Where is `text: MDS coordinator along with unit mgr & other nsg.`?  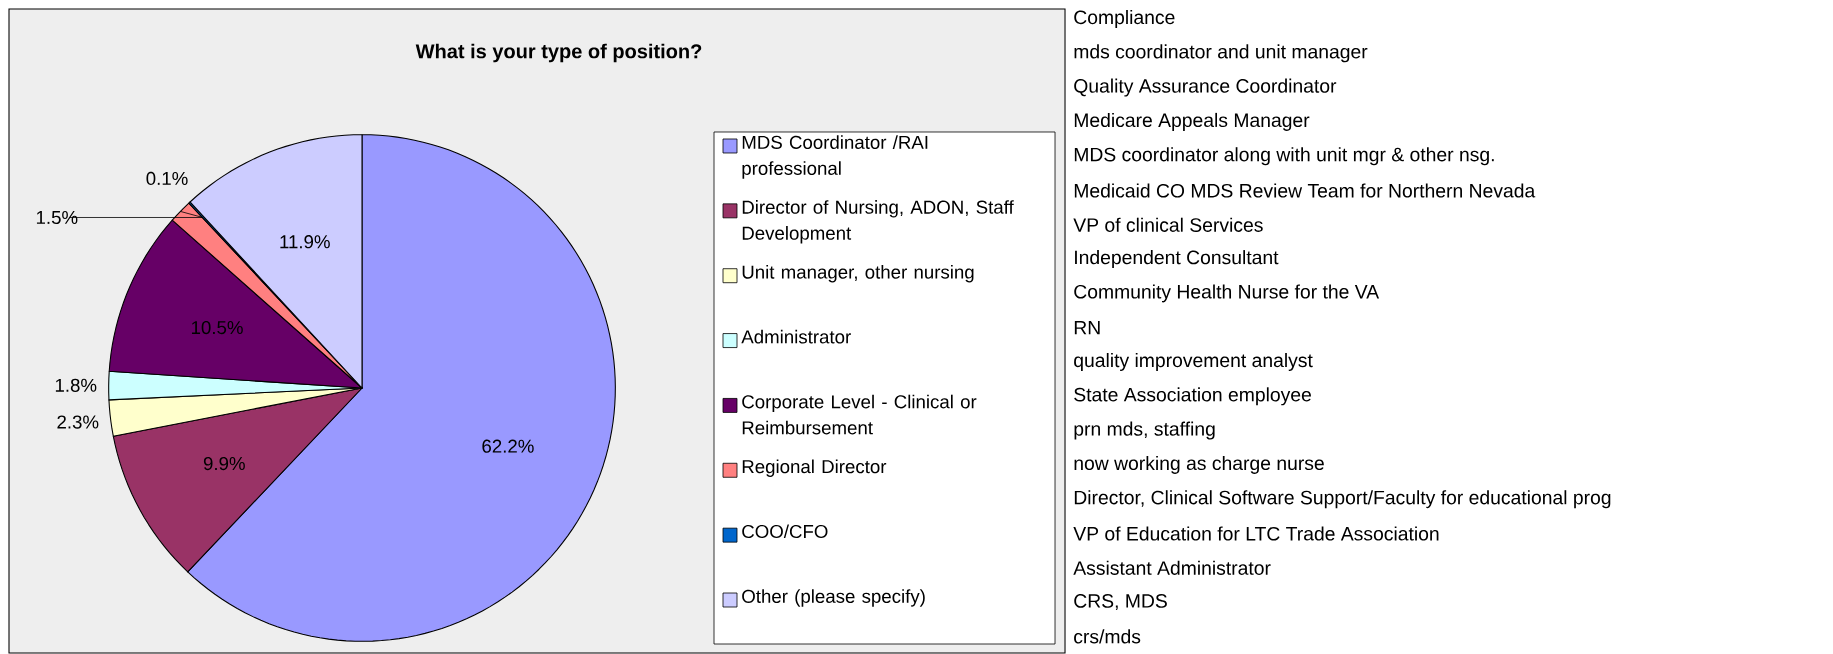
text: MDS coordinator along with unit mgr & other nsg. is located at coordinates (1284, 156).